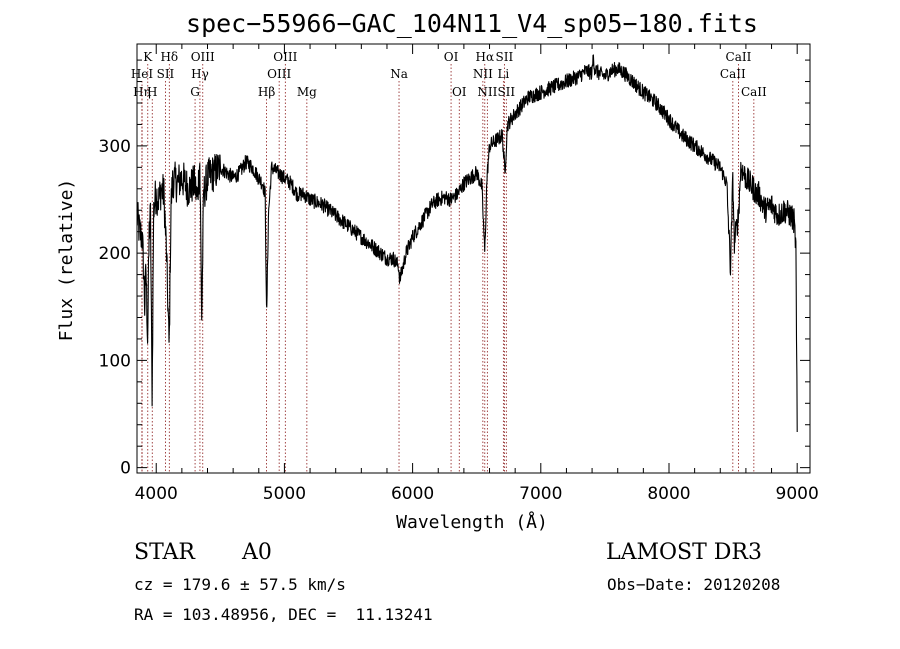 The image size is (900, 649). What do you see at coordinates (279, 74) in the screenshot?
I see `line-label-10: OIII` at bounding box center [279, 74].